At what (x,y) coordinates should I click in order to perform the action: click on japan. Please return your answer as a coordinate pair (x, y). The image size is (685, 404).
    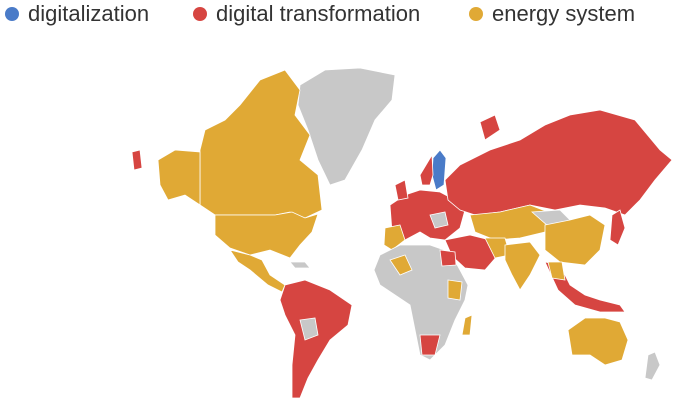
    Looking at the image, I should click on (617, 227).